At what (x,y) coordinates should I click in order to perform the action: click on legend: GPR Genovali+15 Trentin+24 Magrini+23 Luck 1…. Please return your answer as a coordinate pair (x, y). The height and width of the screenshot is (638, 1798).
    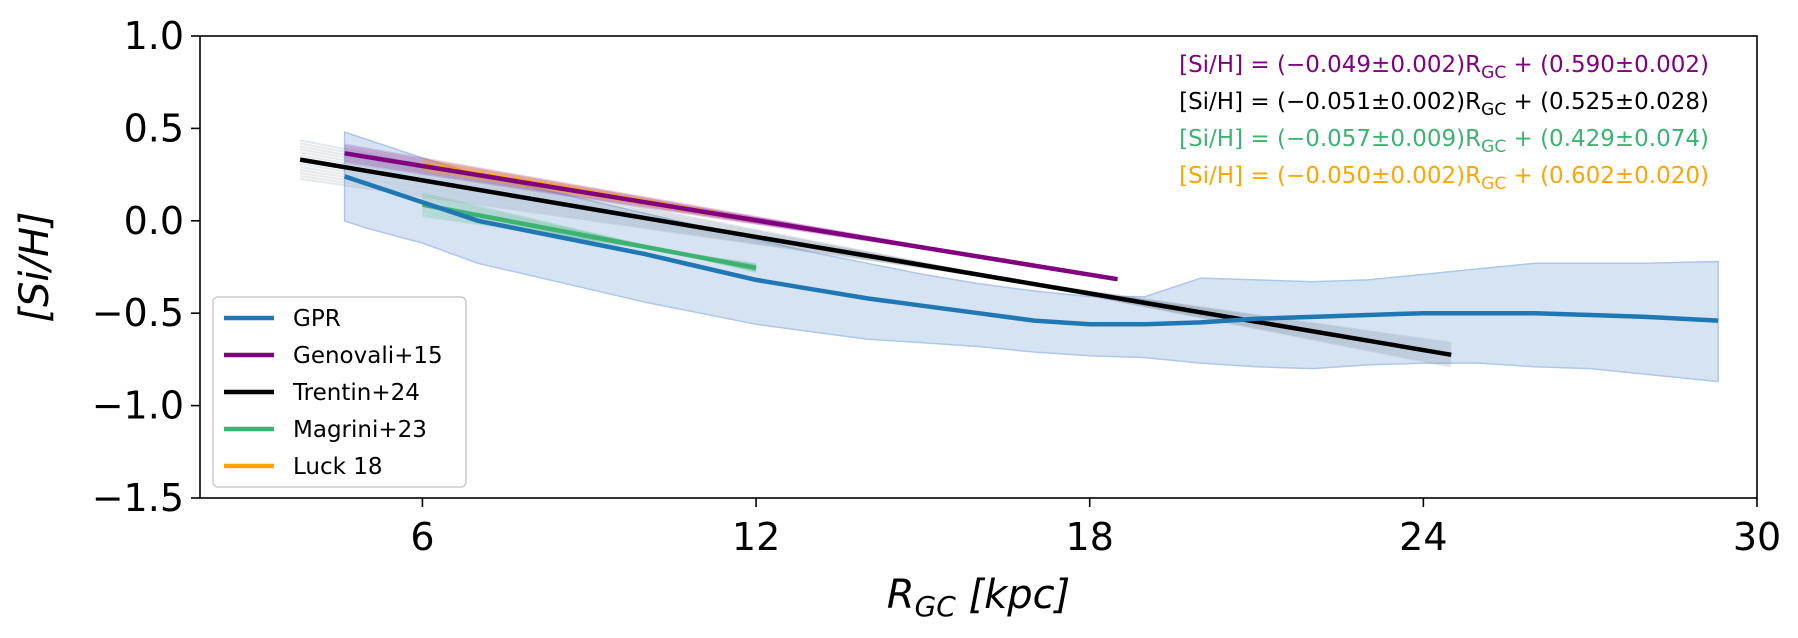
    Looking at the image, I should click on (339, 392).